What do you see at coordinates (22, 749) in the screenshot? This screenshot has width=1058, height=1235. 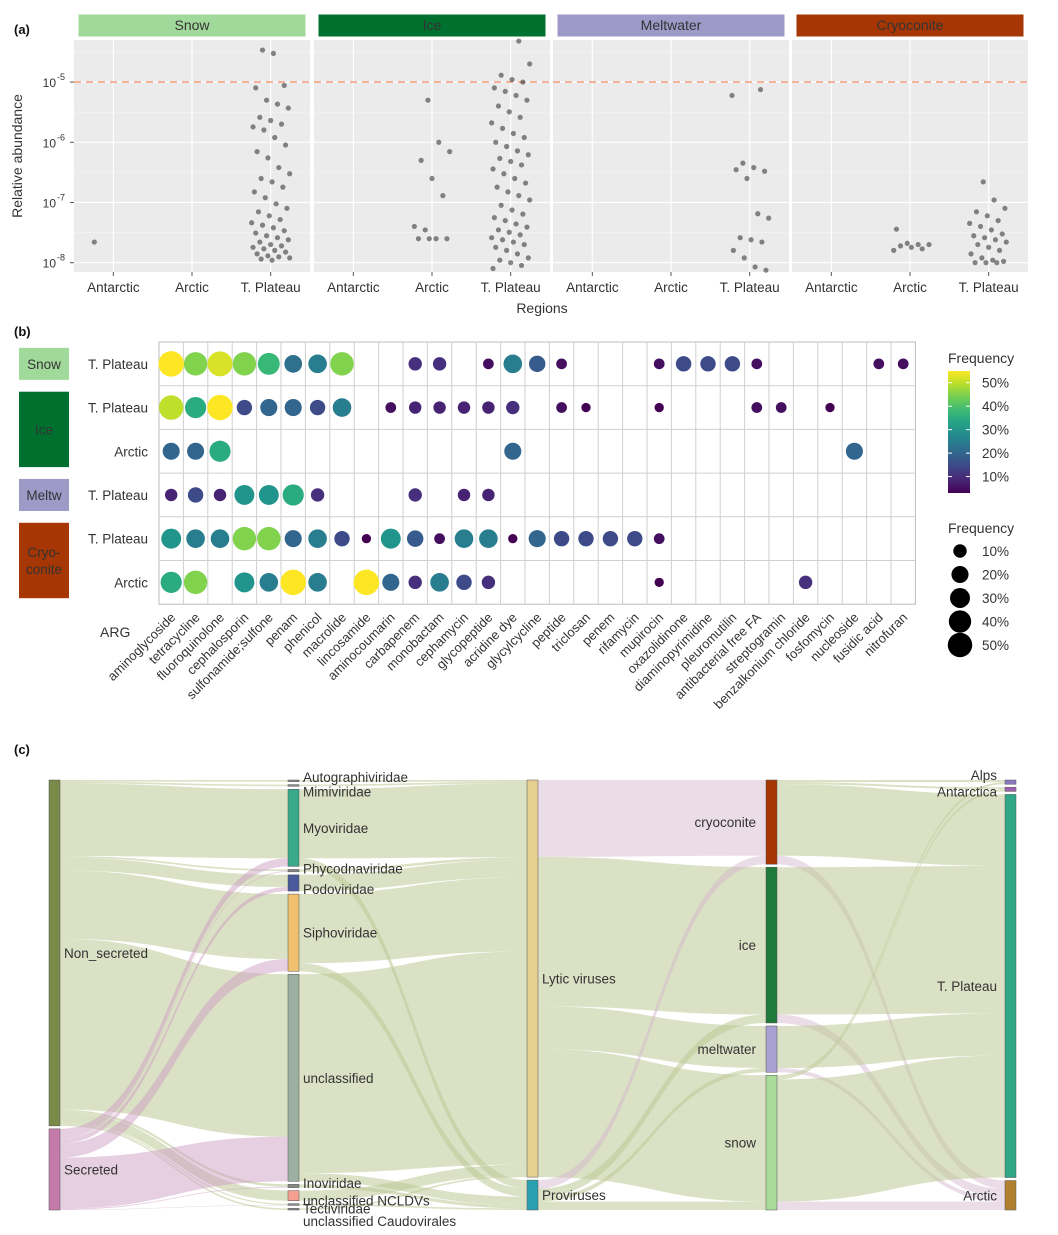 I see `panel-label-c: (c)` at bounding box center [22, 749].